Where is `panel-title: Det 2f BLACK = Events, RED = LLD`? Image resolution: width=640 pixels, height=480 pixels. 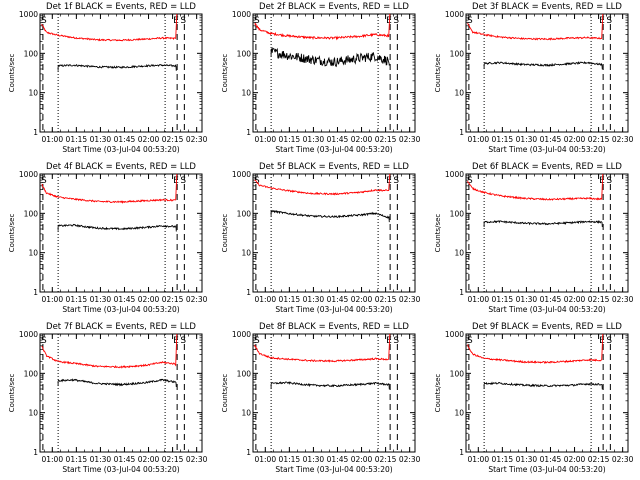 panel-title: Det 2f BLACK = Events, RED = LLD is located at coordinates (334, 7).